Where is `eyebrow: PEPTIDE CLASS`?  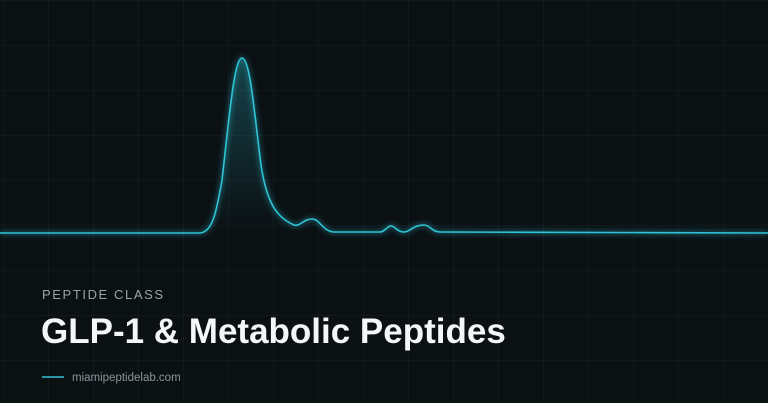
eyebrow: PEPTIDE CLASS is located at coordinates (103, 294).